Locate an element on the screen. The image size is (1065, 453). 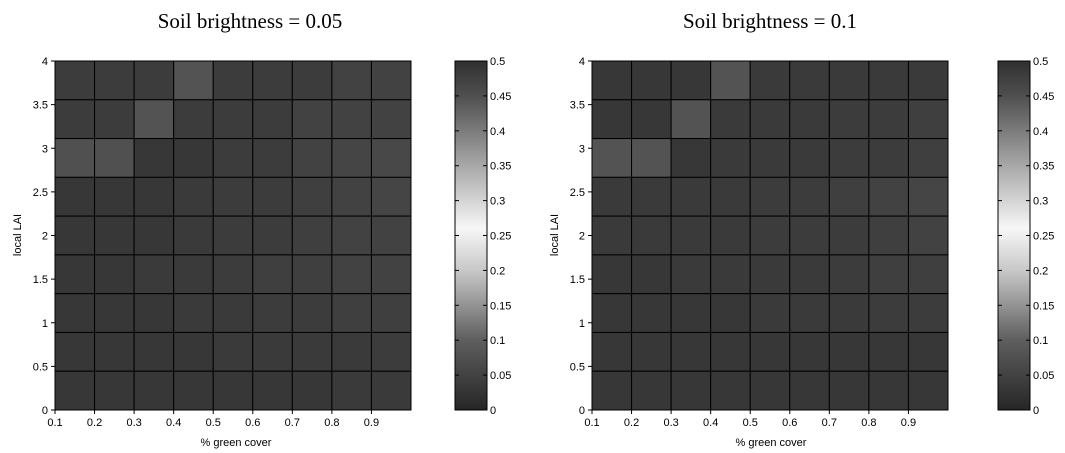
x-tick-label: 0.4 is located at coordinates (173, 423).